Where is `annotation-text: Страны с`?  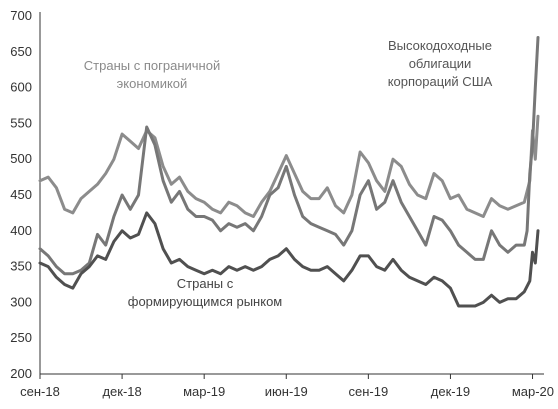
annotation-text: Страны с is located at coordinates (205, 283).